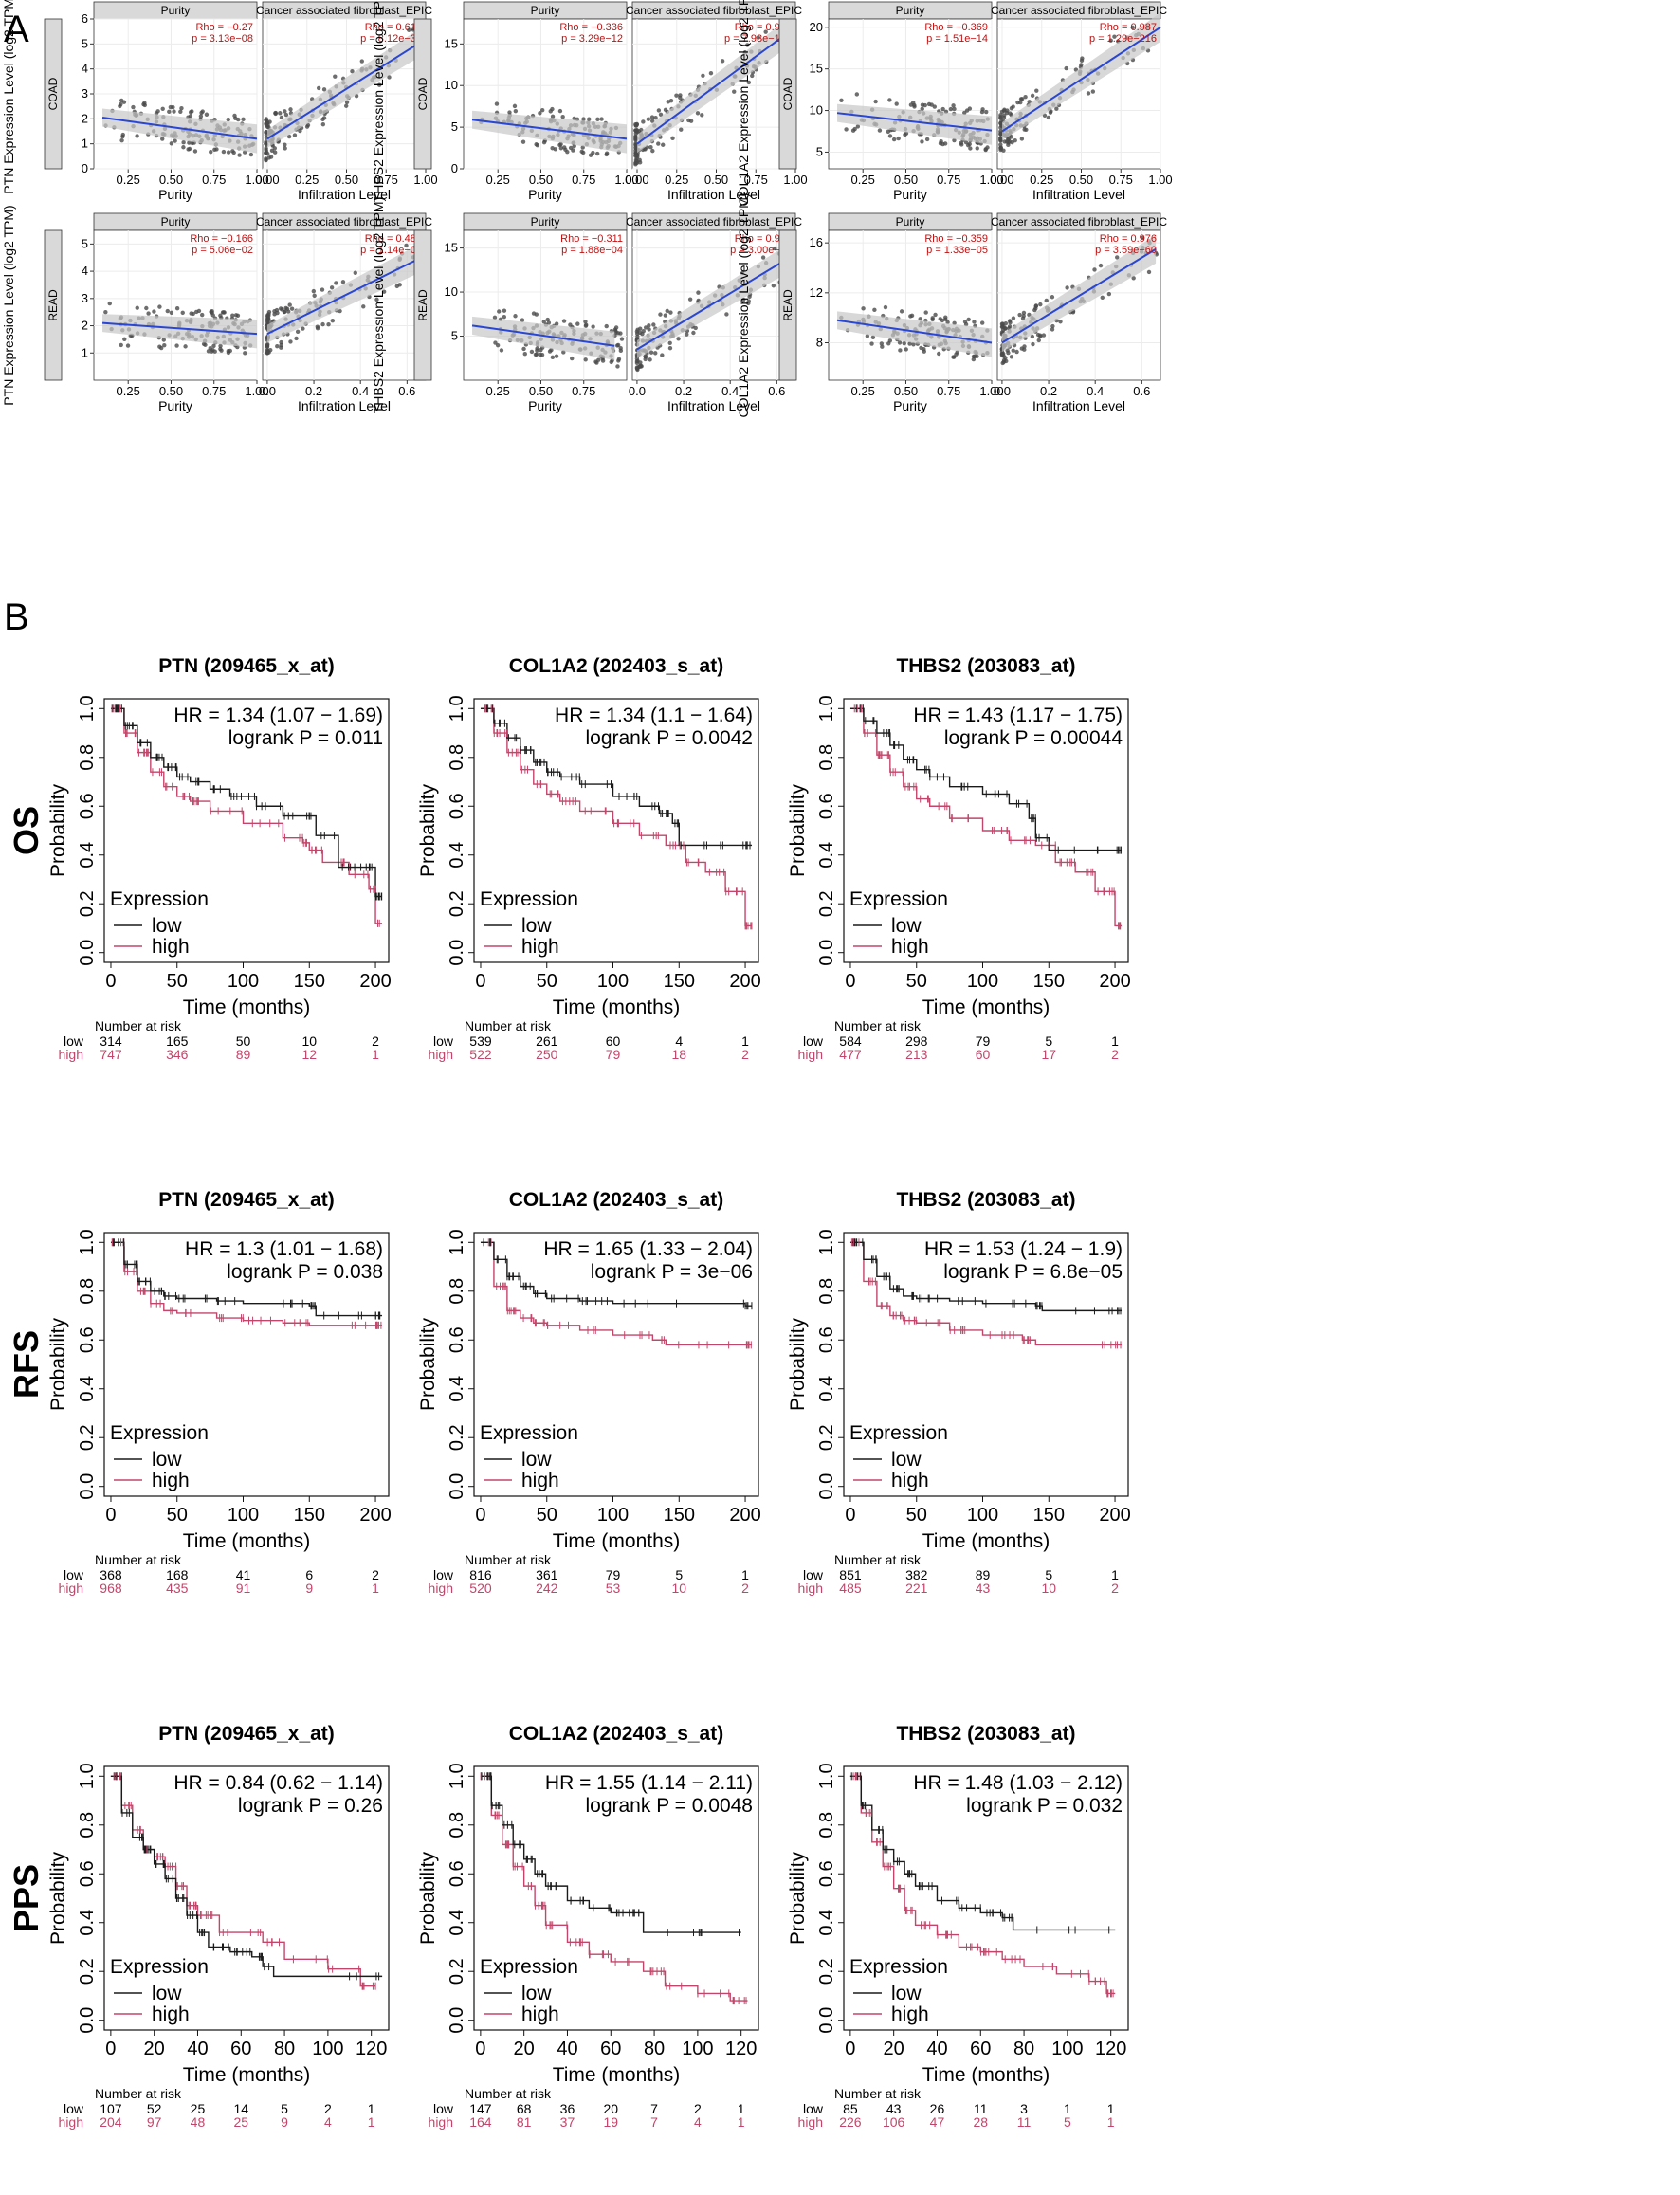 The width and height of the screenshot is (1680, 2195). What do you see at coordinates (878, 2093) in the screenshot?
I see `risk-header: Number at risk` at bounding box center [878, 2093].